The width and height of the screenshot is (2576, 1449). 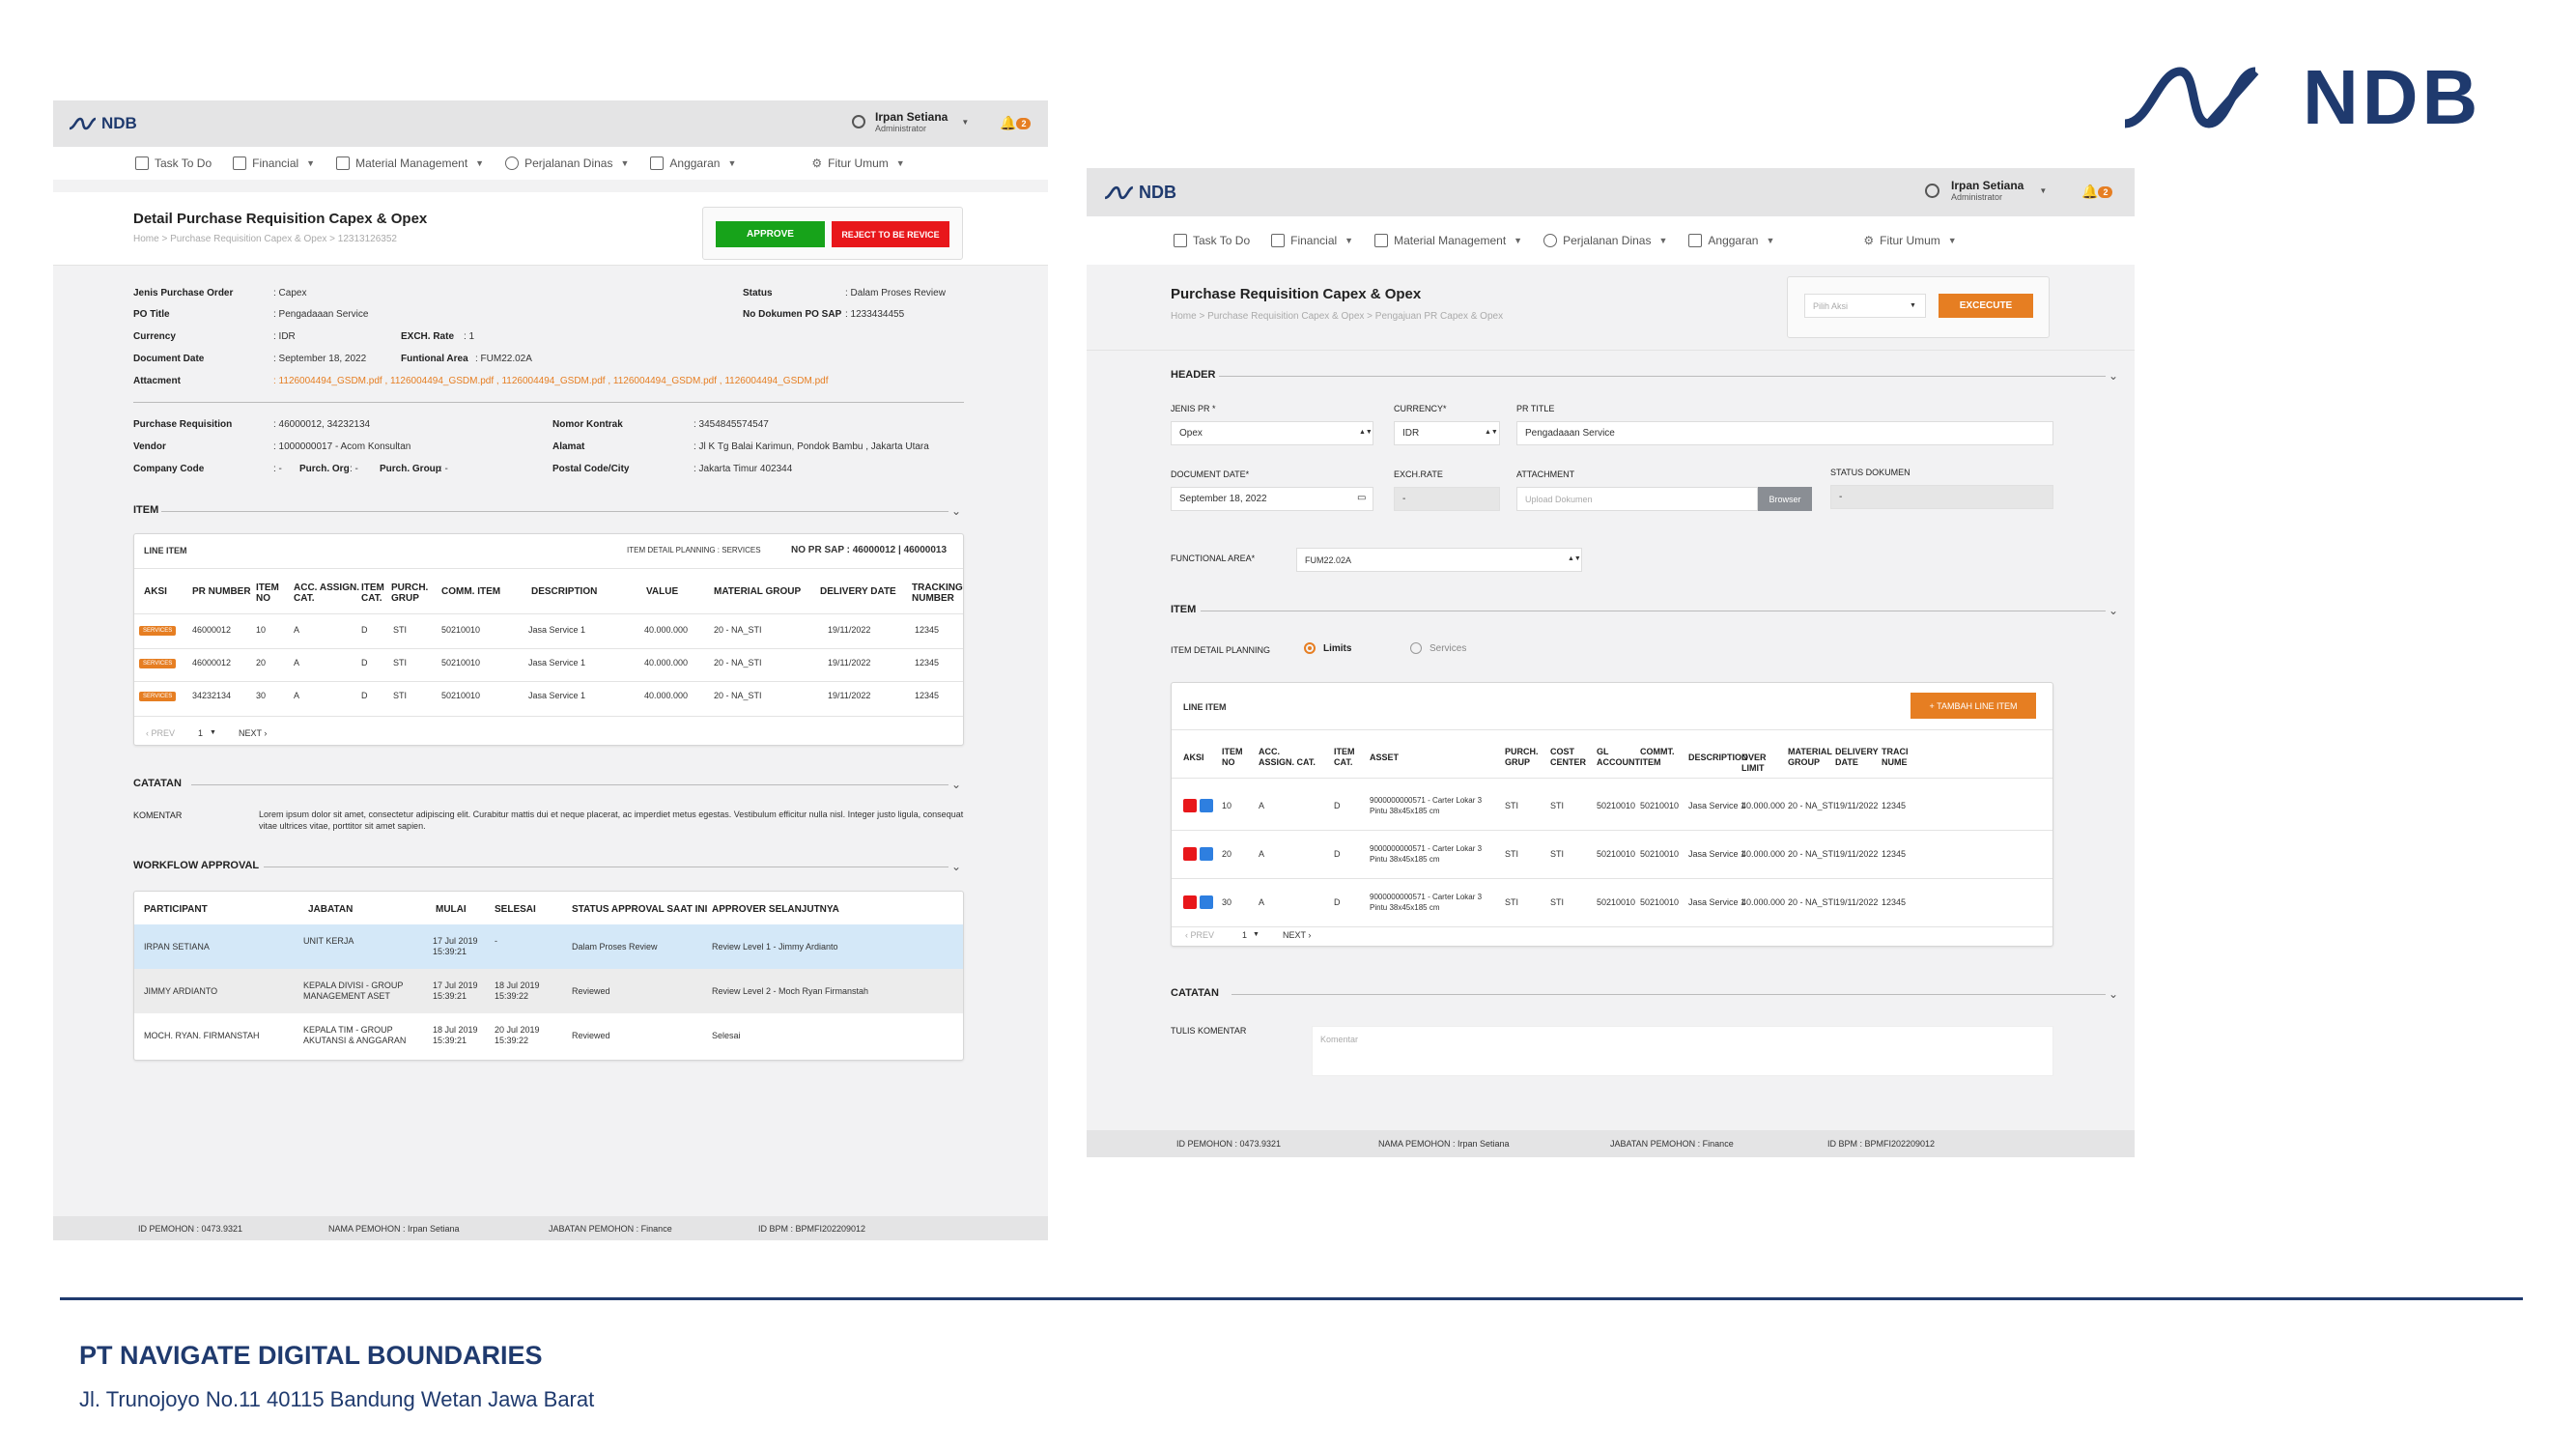 I want to click on col-header: DESCRIPTION, so click(x=564, y=591).